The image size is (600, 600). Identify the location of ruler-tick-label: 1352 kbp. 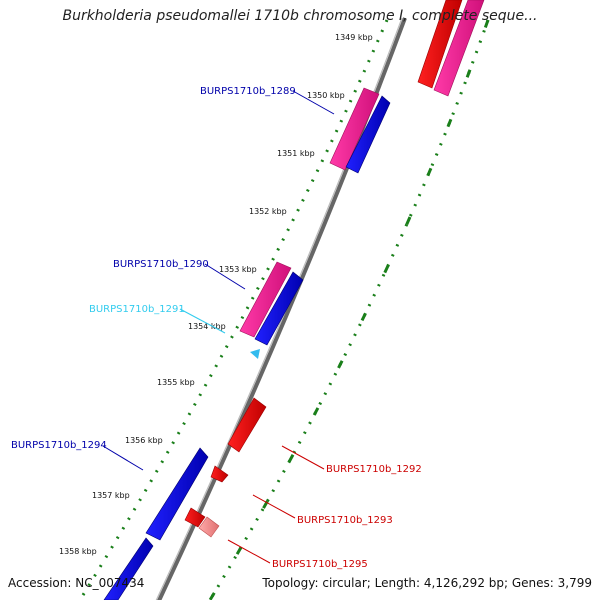
(268, 211).